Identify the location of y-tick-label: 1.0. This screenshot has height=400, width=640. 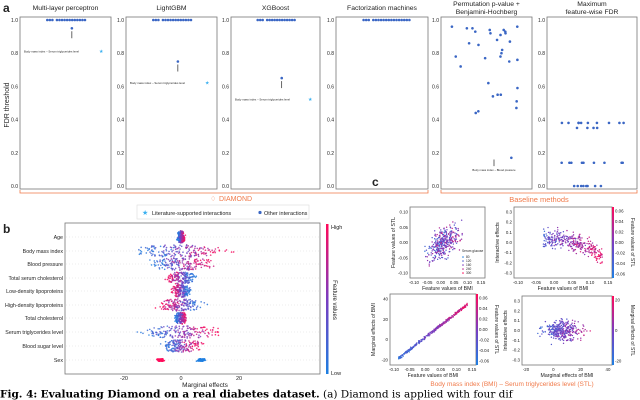
(120, 21).